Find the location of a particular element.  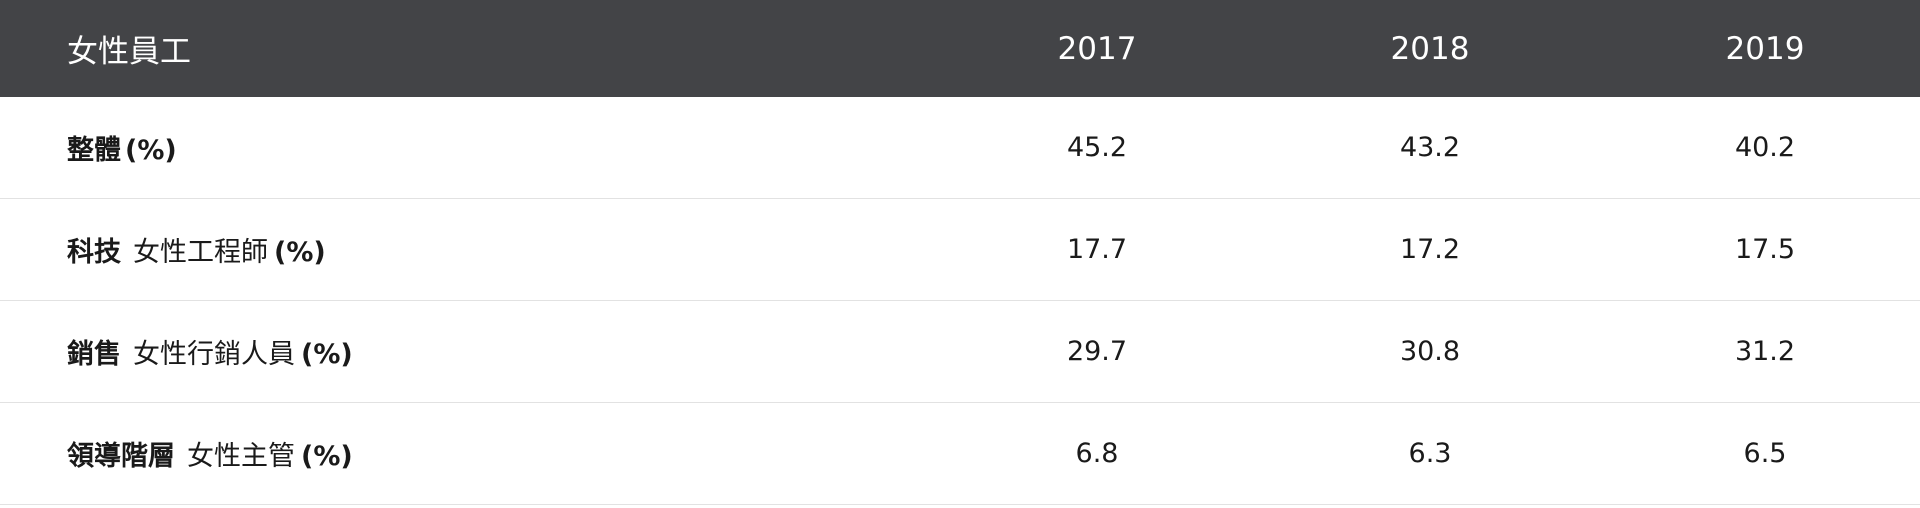

row-description: 女性主管 is located at coordinates (241, 456).